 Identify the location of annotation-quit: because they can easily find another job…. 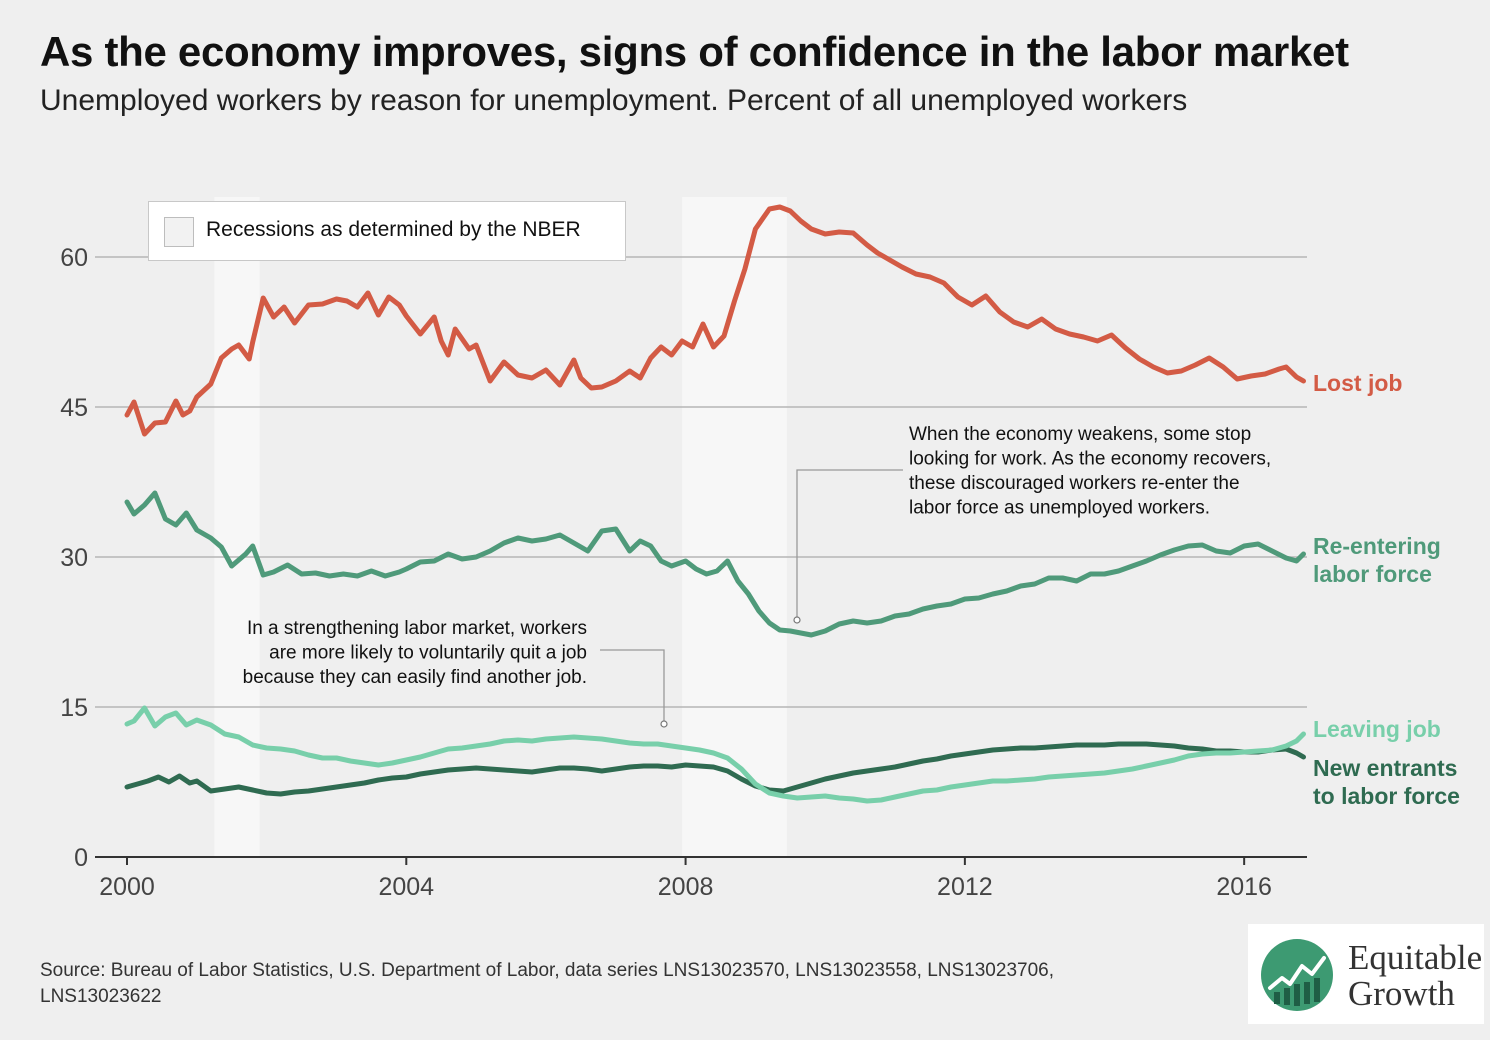
(415, 677).